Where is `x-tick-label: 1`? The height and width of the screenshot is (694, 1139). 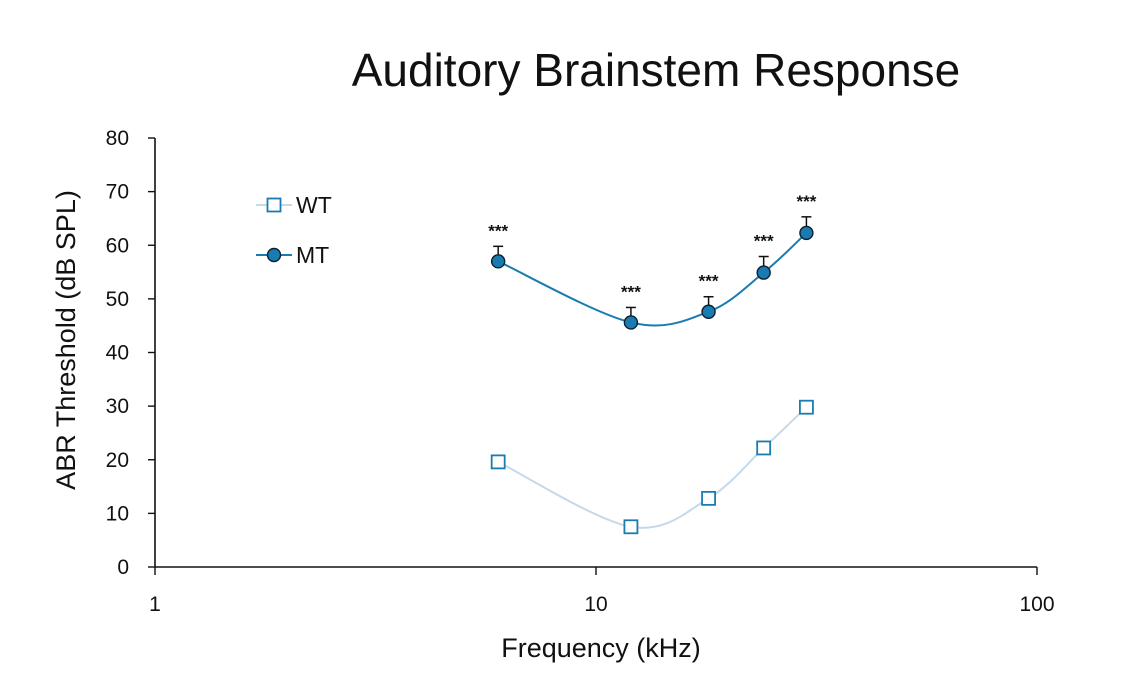 x-tick-label: 1 is located at coordinates (155, 604).